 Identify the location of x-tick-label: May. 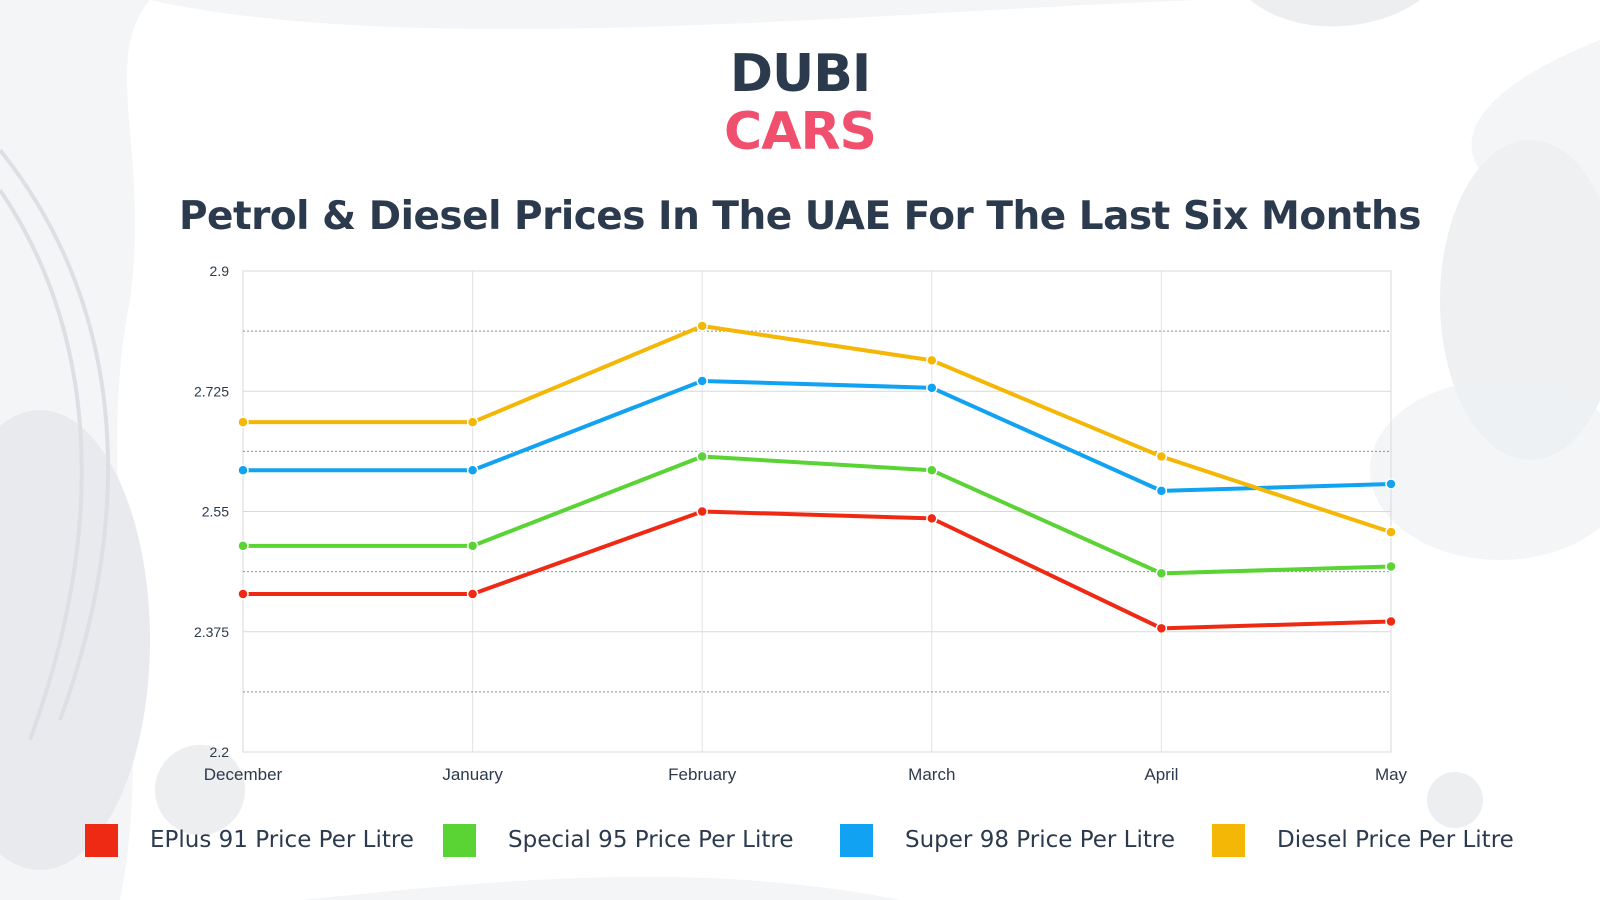
(1391, 774).